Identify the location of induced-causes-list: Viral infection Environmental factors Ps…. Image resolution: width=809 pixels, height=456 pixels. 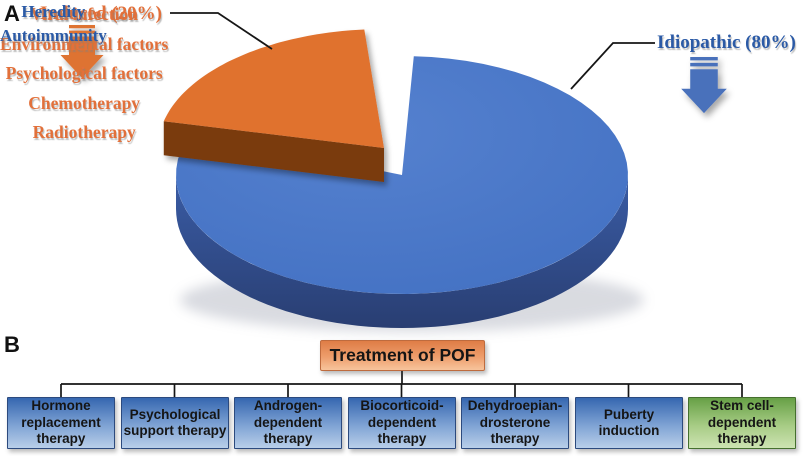
(84, 74).